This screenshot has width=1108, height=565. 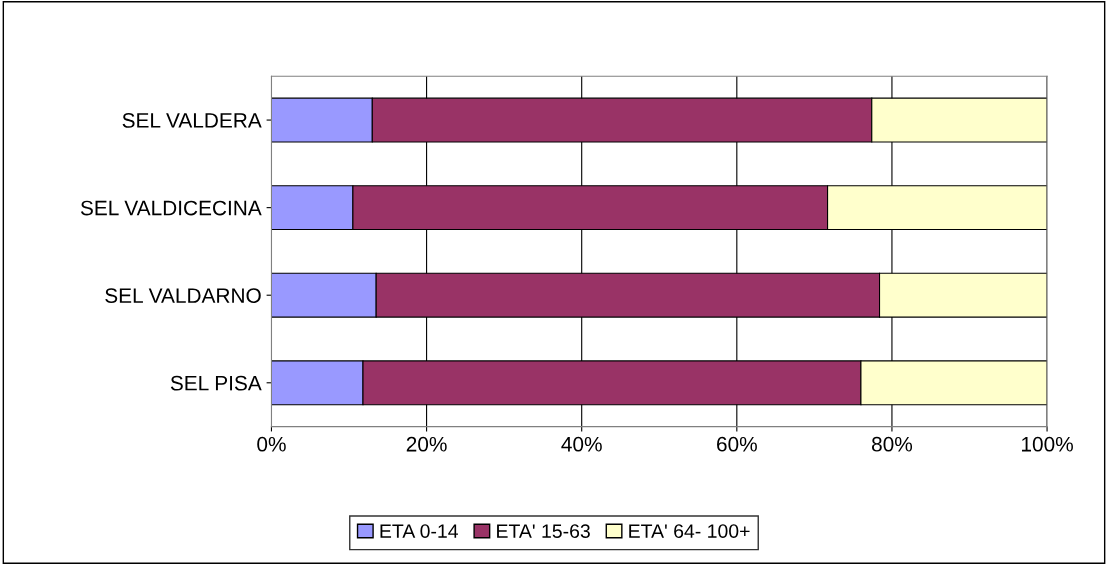 I want to click on x-tick-label: 80%, so click(x=892, y=444).